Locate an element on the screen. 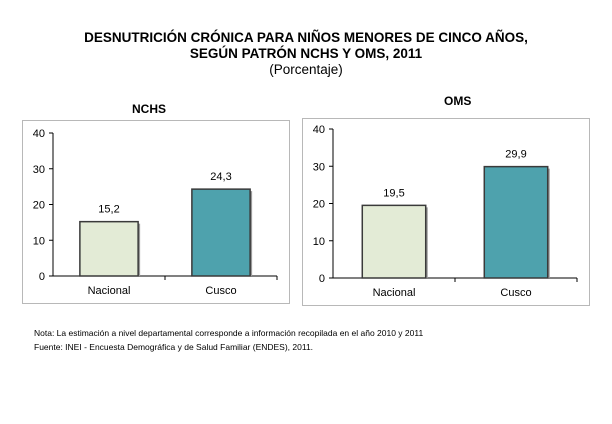 This screenshot has height=424, width=612. figure-subtitle: (Porcentaje) is located at coordinates (306, 69).